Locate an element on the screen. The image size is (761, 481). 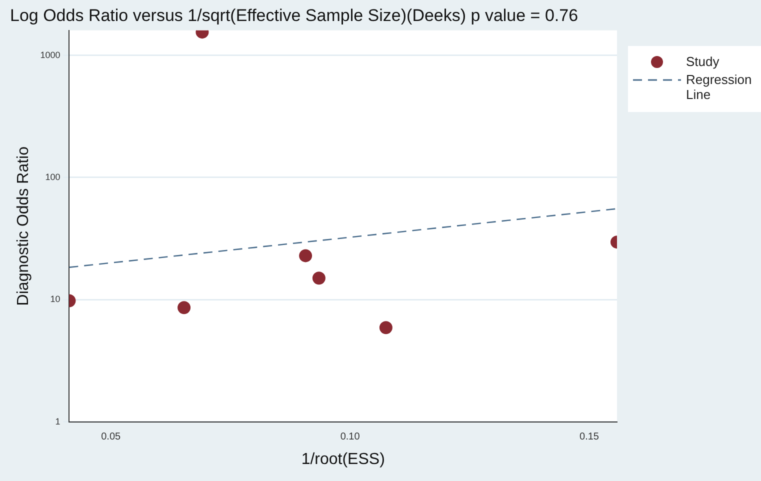
x-tick-label: 0.15 is located at coordinates (590, 437).